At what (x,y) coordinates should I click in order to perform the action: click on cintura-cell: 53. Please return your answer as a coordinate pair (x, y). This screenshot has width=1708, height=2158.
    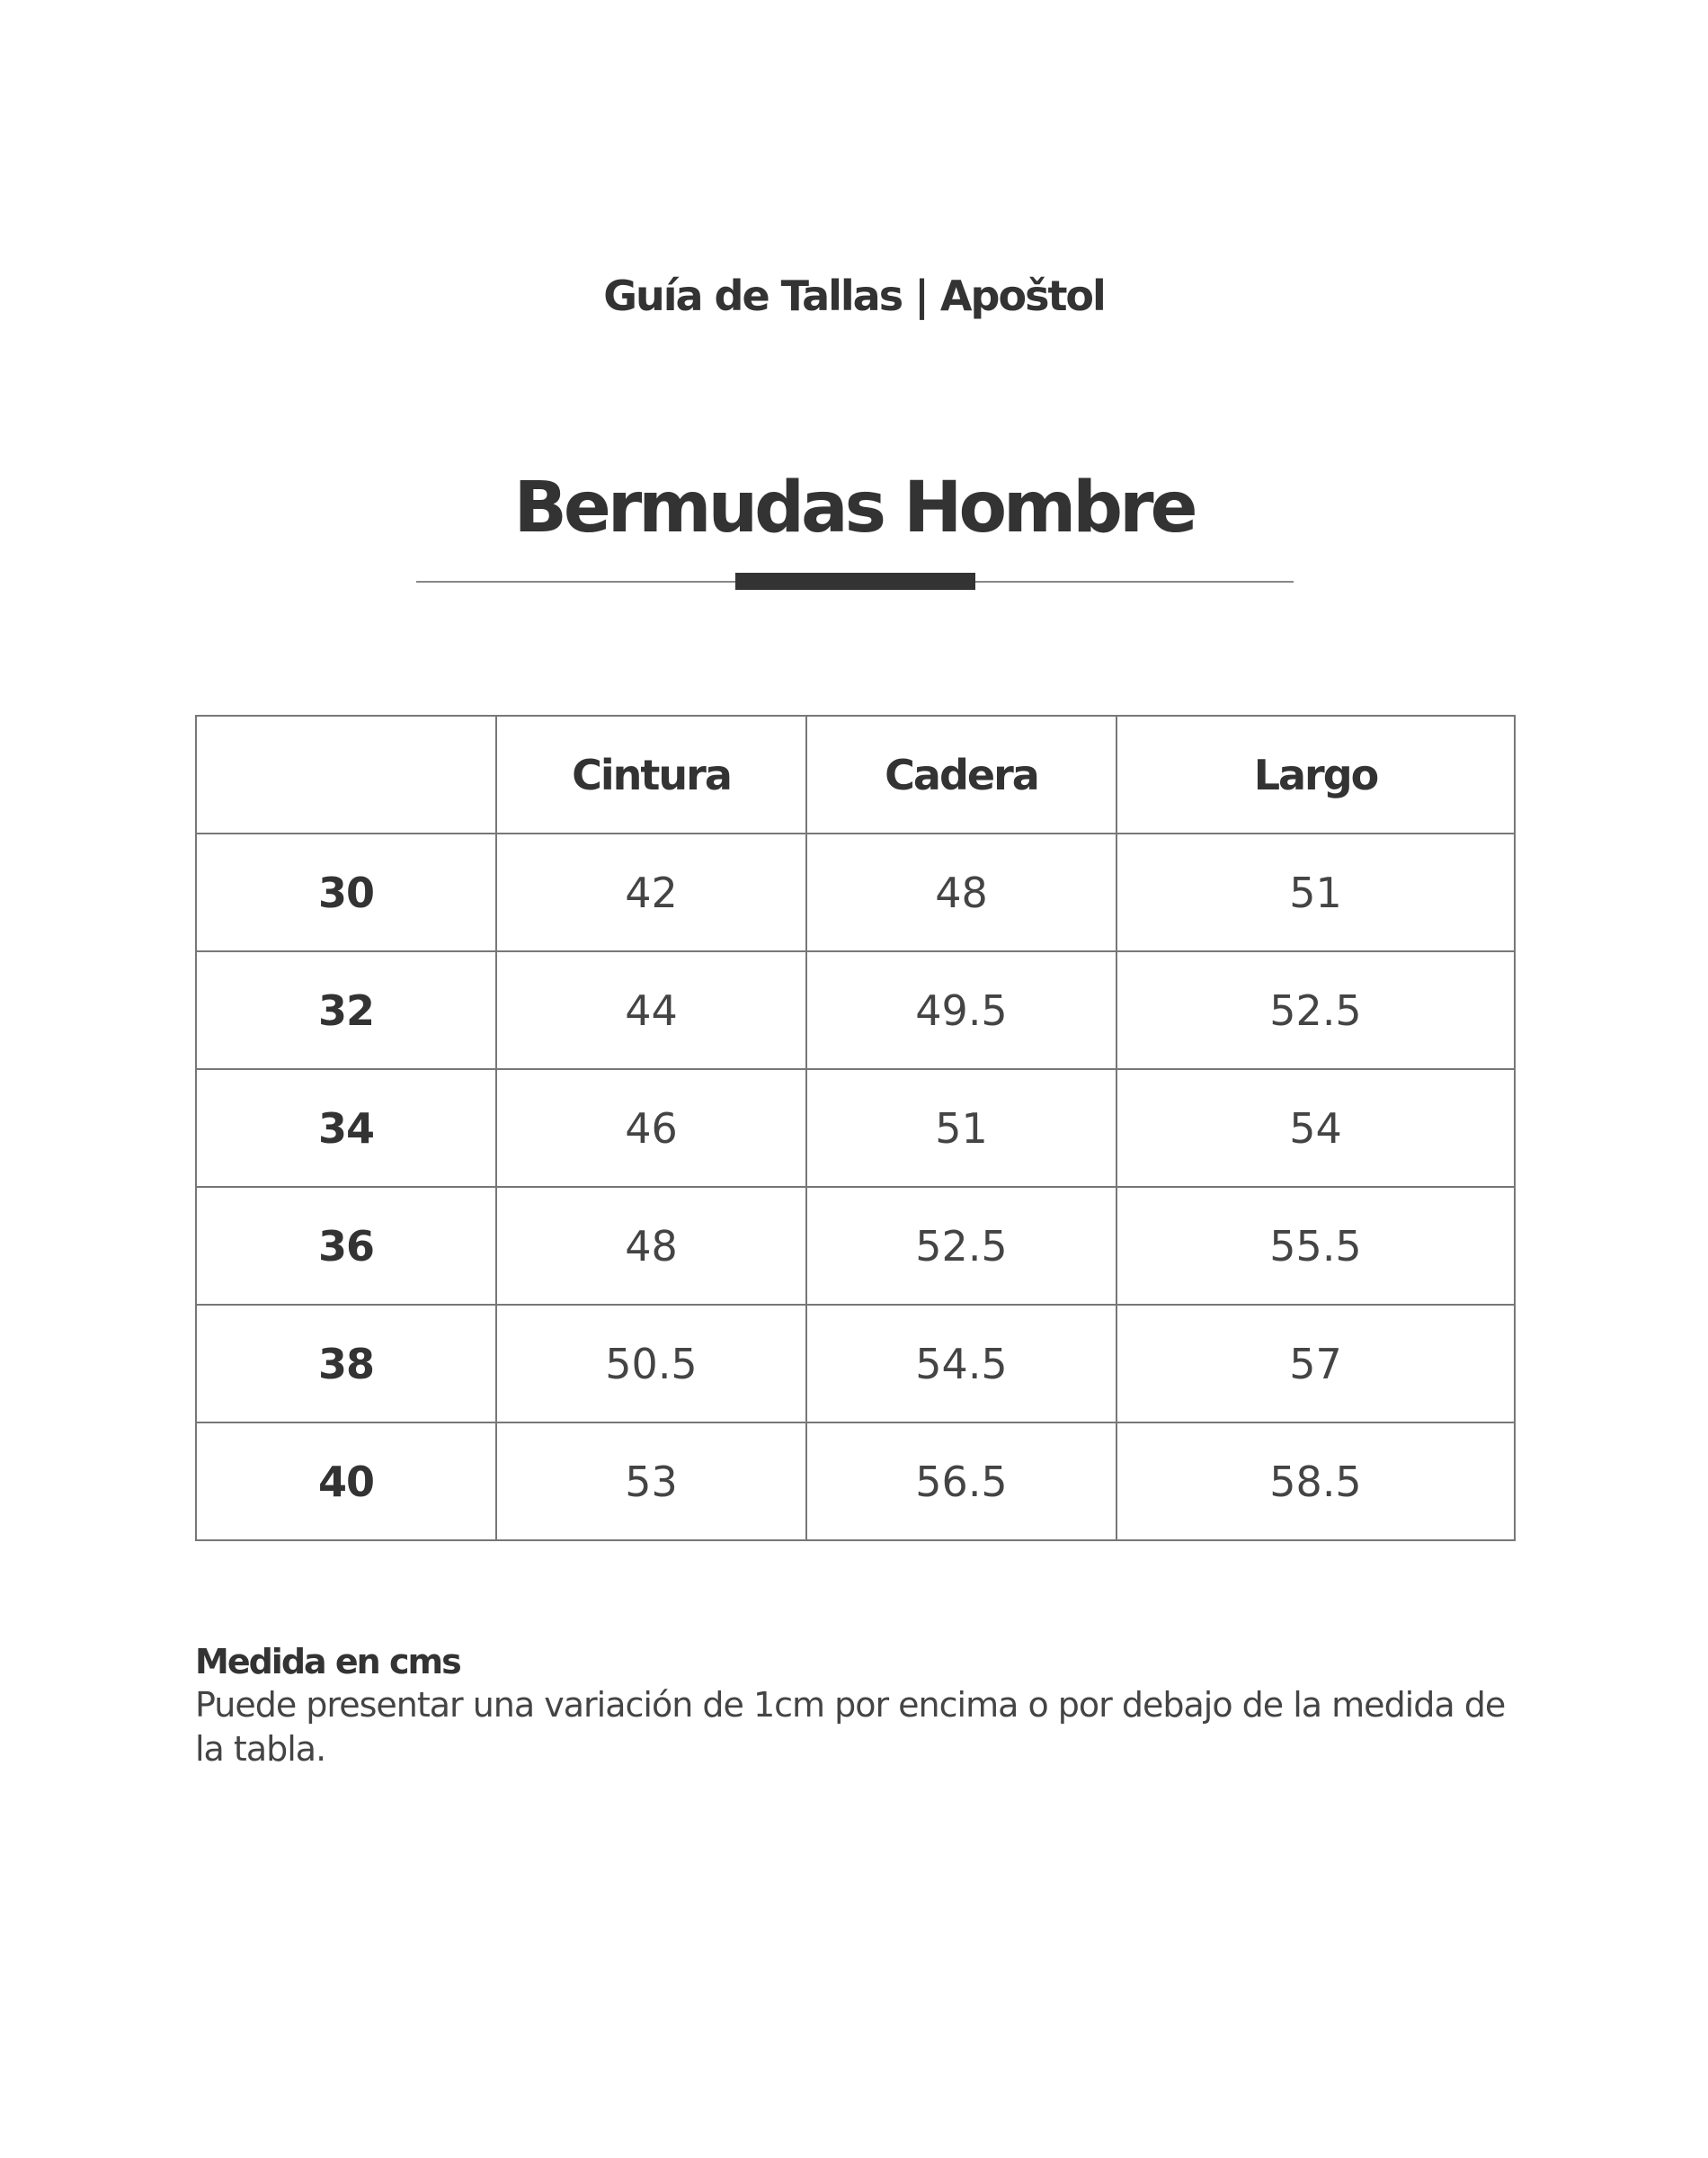
    Looking at the image, I should click on (651, 1481).